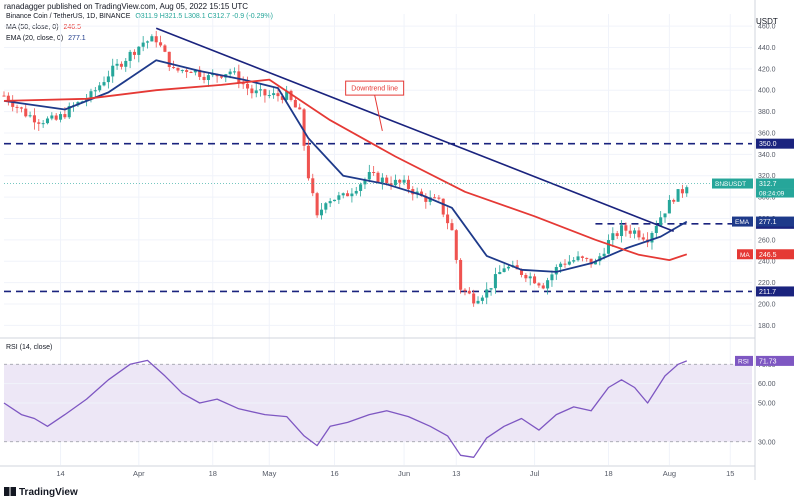 The width and height of the screenshot is (795, 503). I want to click on ema-legend-value: 277.1, so click(77, 38).